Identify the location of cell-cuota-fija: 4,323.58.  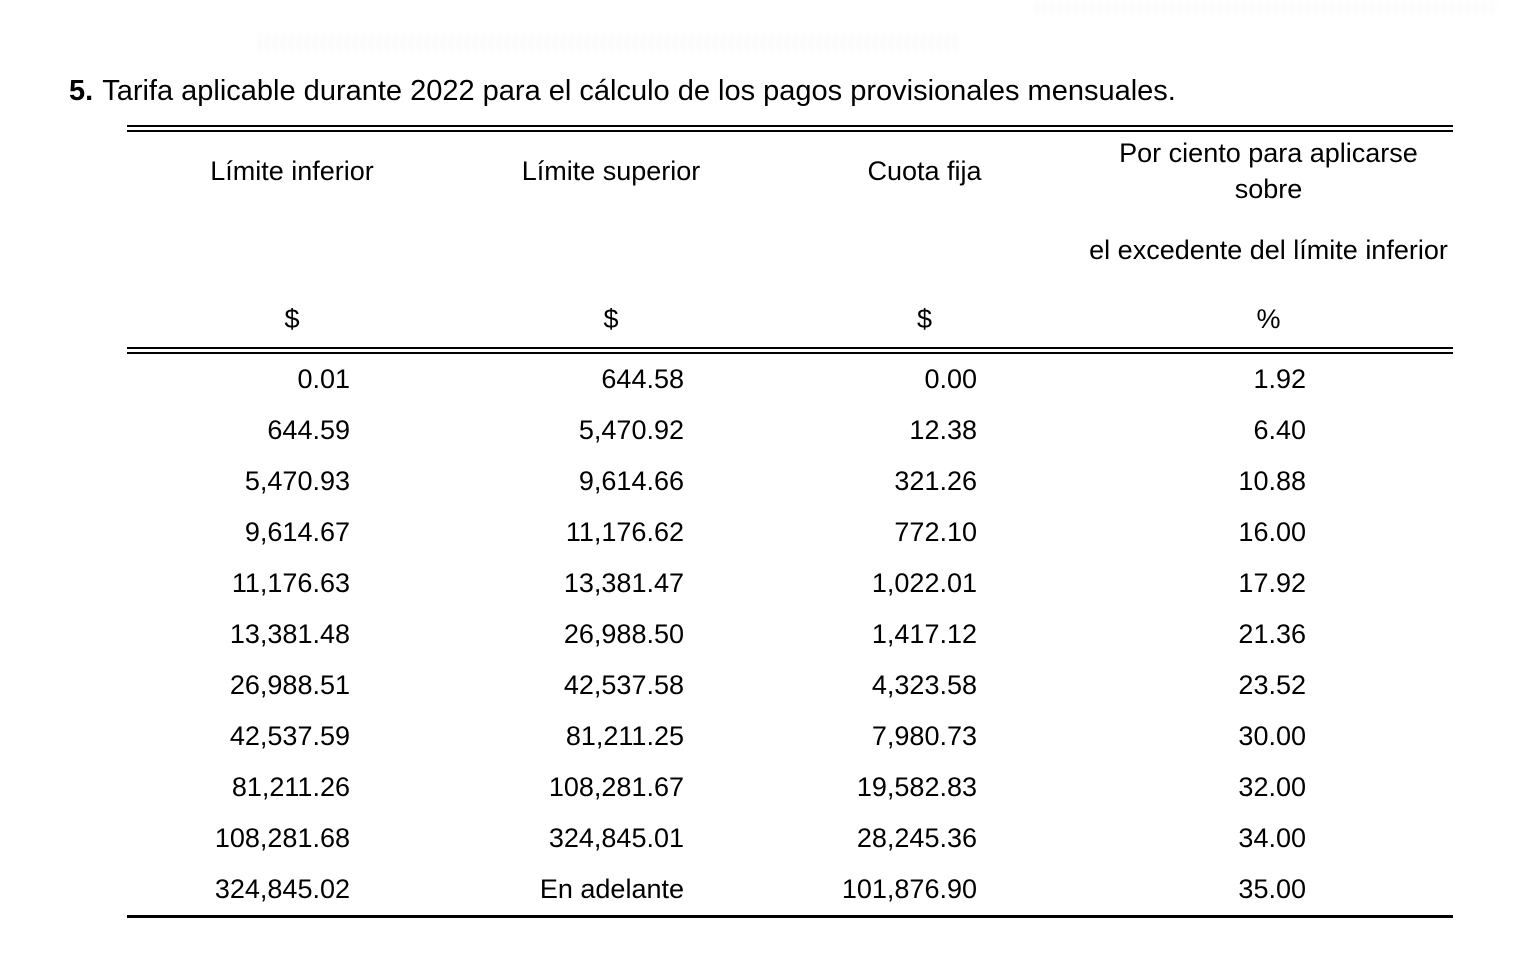
(924, 685).